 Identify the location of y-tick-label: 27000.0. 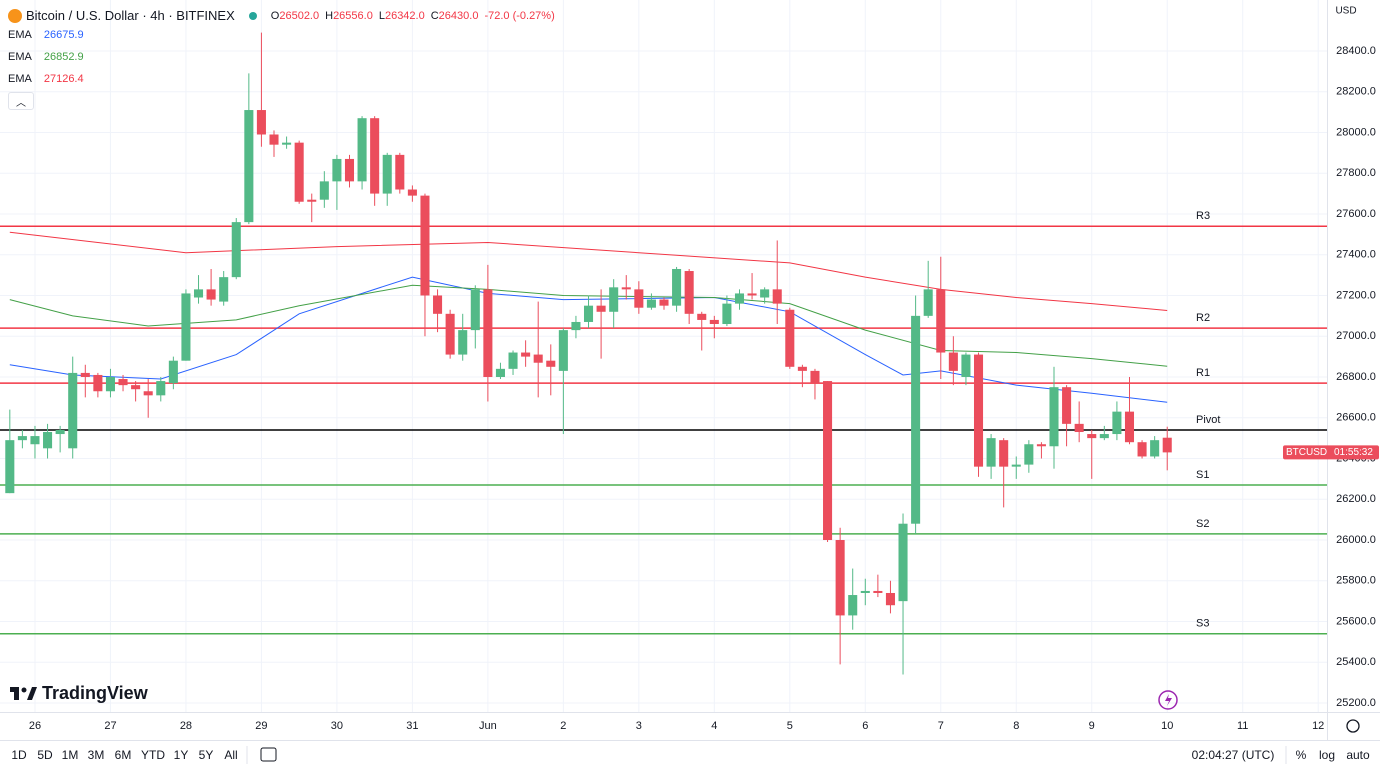
(1356, 336).